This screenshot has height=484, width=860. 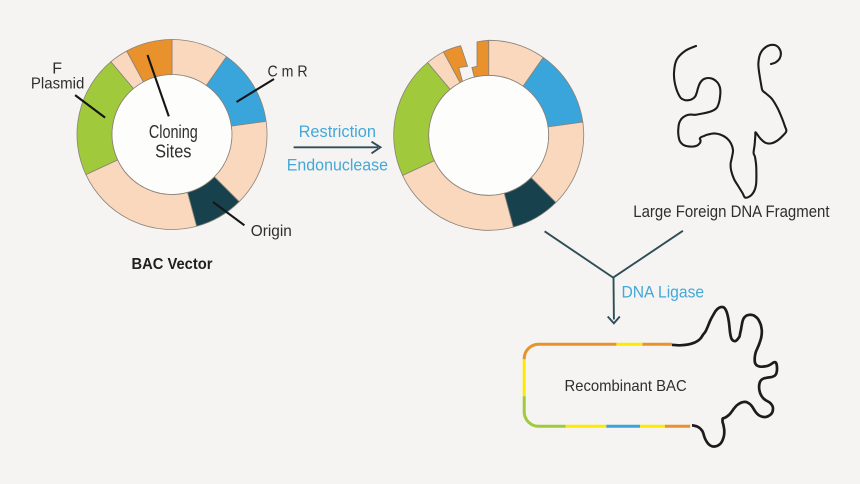 What do you see at coordinates (173, 152) in the screenshot?
I see `svg-text: Sites` at bounding box center [173, 152].